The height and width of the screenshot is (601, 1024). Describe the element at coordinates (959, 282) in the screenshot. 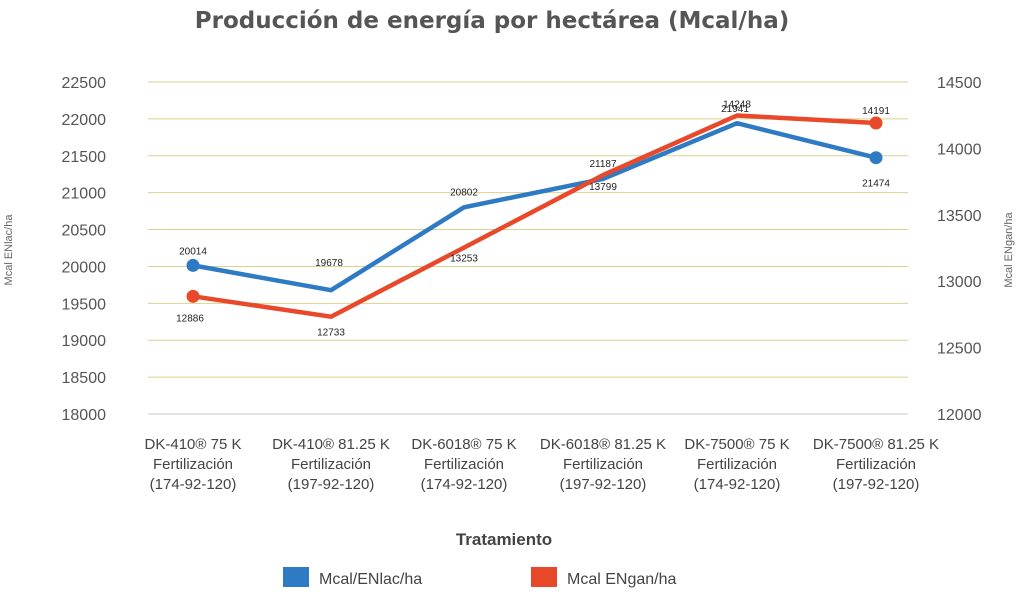

I see `right-tick-label: 13000` at that location.